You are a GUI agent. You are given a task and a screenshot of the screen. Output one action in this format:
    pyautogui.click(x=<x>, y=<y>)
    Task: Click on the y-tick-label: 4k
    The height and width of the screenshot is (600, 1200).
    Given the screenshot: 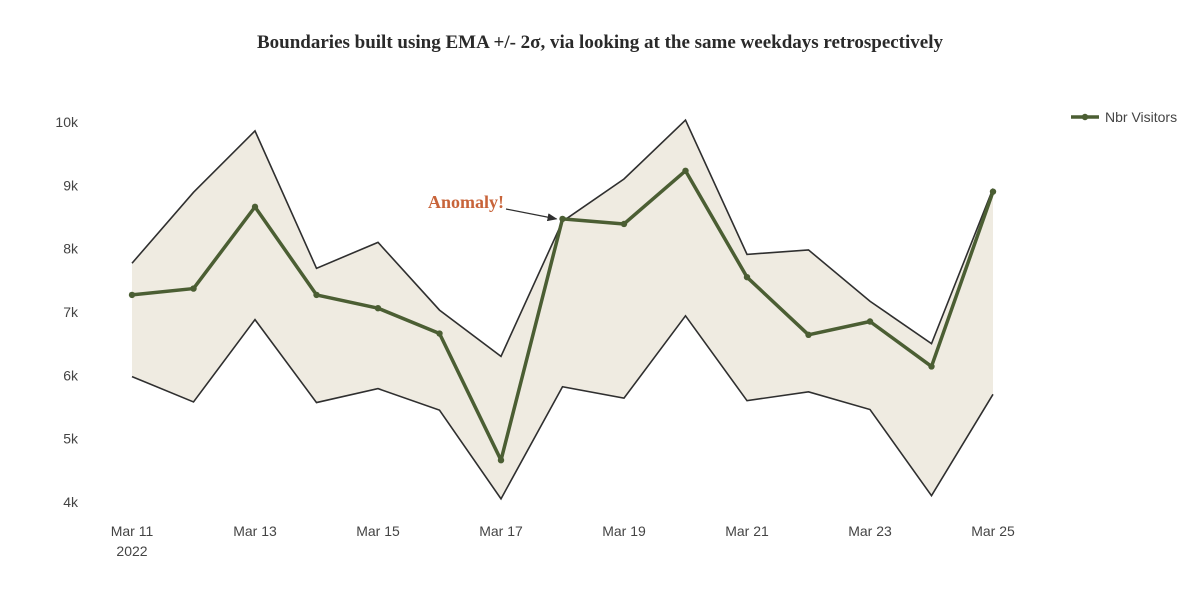 What is the action you would take?
    pyautogui.click(x=71, y=502)
    